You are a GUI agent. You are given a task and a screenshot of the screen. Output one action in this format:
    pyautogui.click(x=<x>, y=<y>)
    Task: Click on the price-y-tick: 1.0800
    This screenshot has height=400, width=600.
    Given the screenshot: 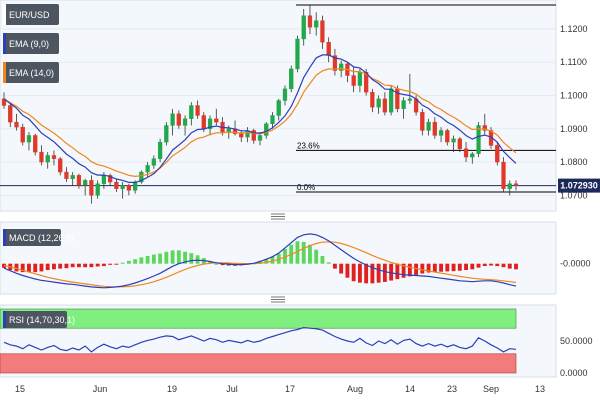 What is the action you would take?
    pyautogui.click(x=574, y=162)
    